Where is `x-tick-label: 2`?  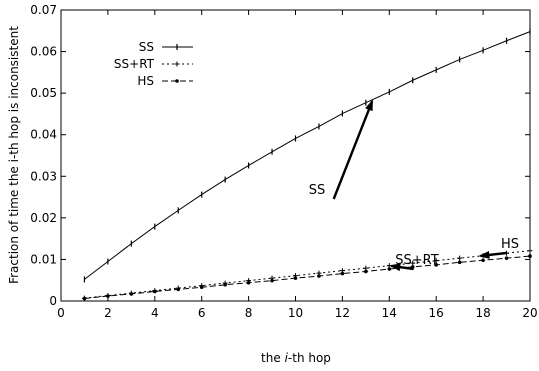
x-tick-label: 2 is located at coordinates (108, 313).